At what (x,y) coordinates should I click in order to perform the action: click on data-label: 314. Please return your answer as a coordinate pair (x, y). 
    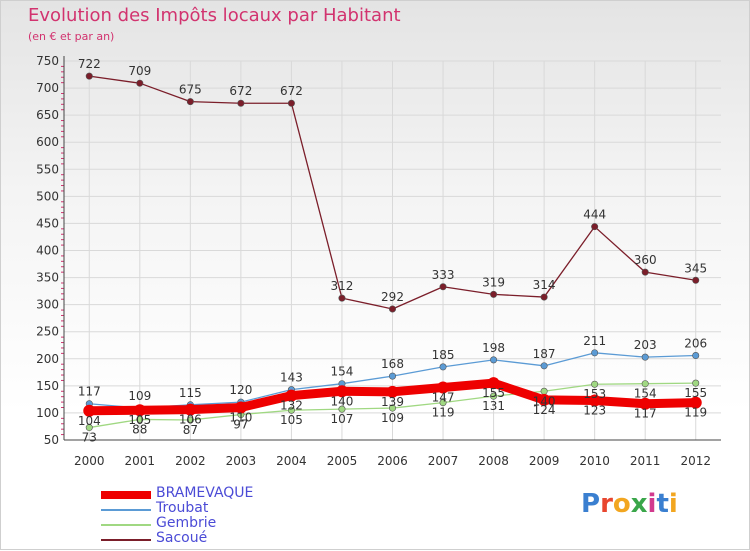
    Looking at the image, I should click on (544, 285).